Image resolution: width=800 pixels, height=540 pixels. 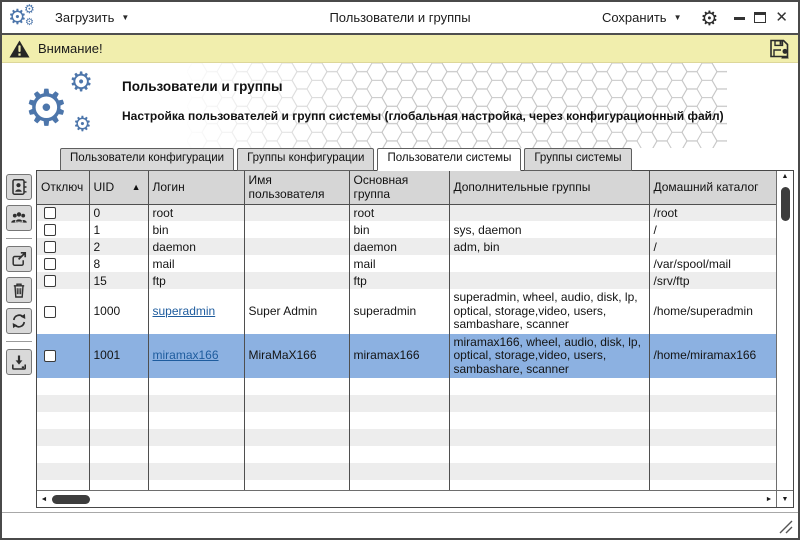 I want to click on tab-config-users: Пользователи конфигурации, so click(x=147, y=159).